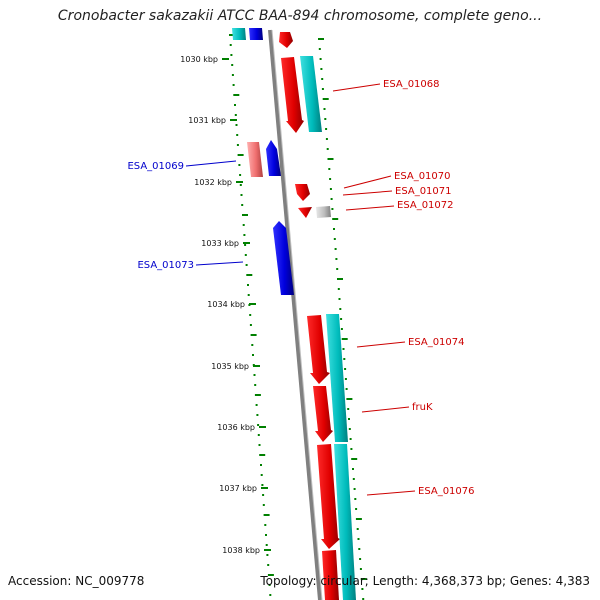 The image size is (600, 600). I want to click on gene-label: ESA_01076, so click(446, 491).